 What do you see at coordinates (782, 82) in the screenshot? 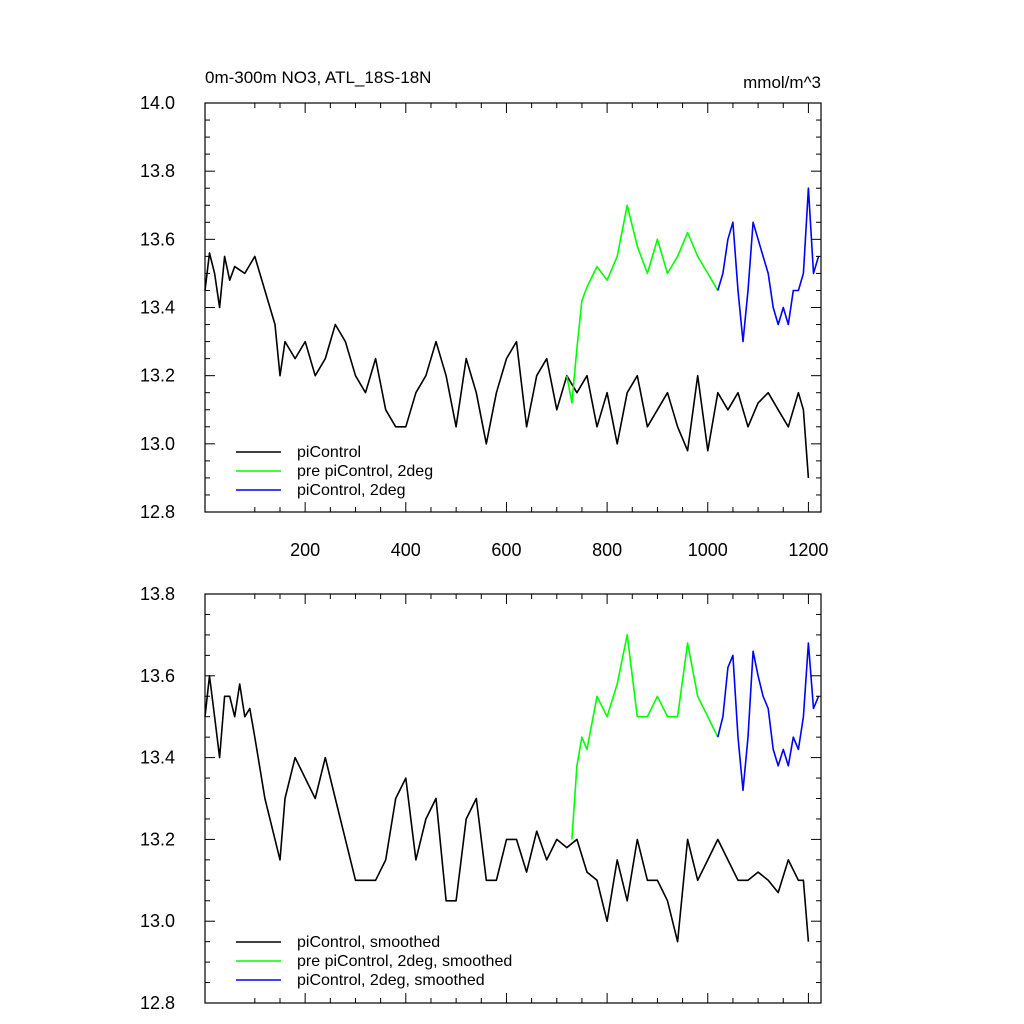
I see `top-chart-units: mmol/m^3` at bounding box center [782, 82].